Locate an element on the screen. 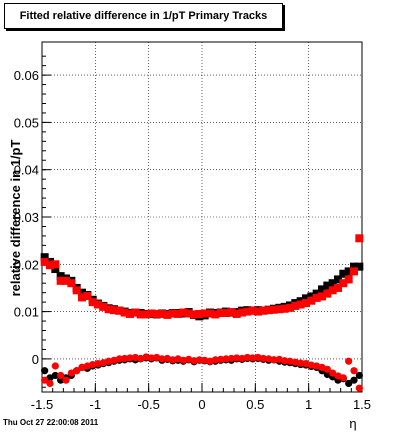 The image size is (400, 433). x-tick-label: 1 is located at coordinates (308, 404).